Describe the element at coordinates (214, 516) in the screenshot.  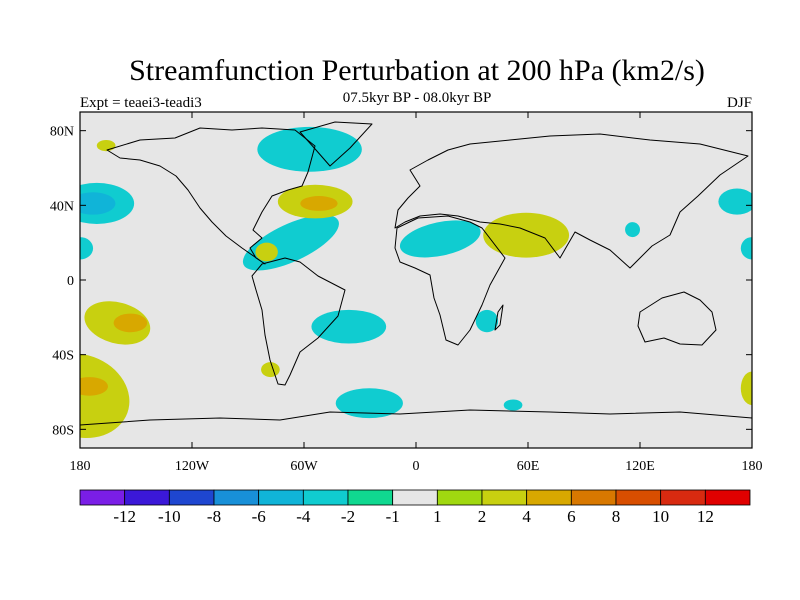
I see `colorbar-label-2: -8` at that location.